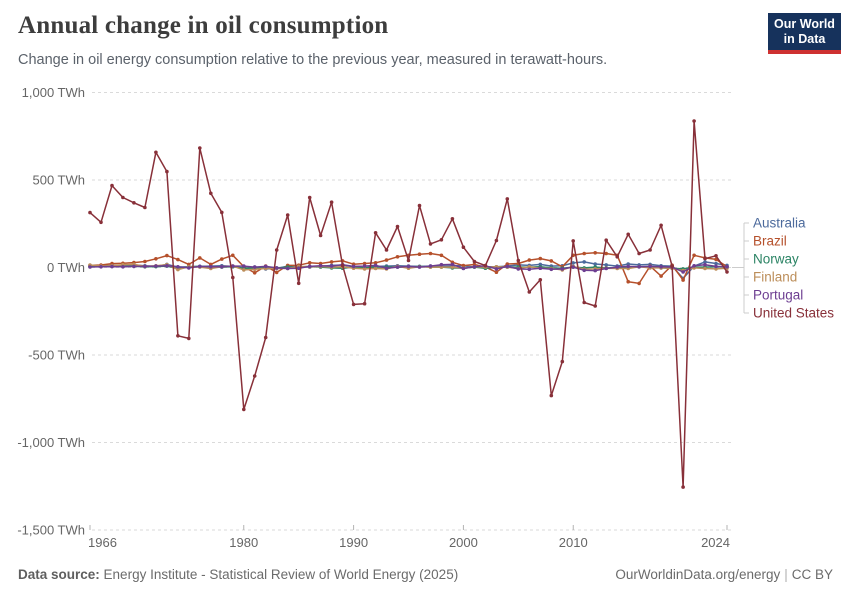 This screenshot has width=850, height=600. Describe the element at coordinates (715, 542) in the screenshot. I see `x-tick-label: 2024` at that location.